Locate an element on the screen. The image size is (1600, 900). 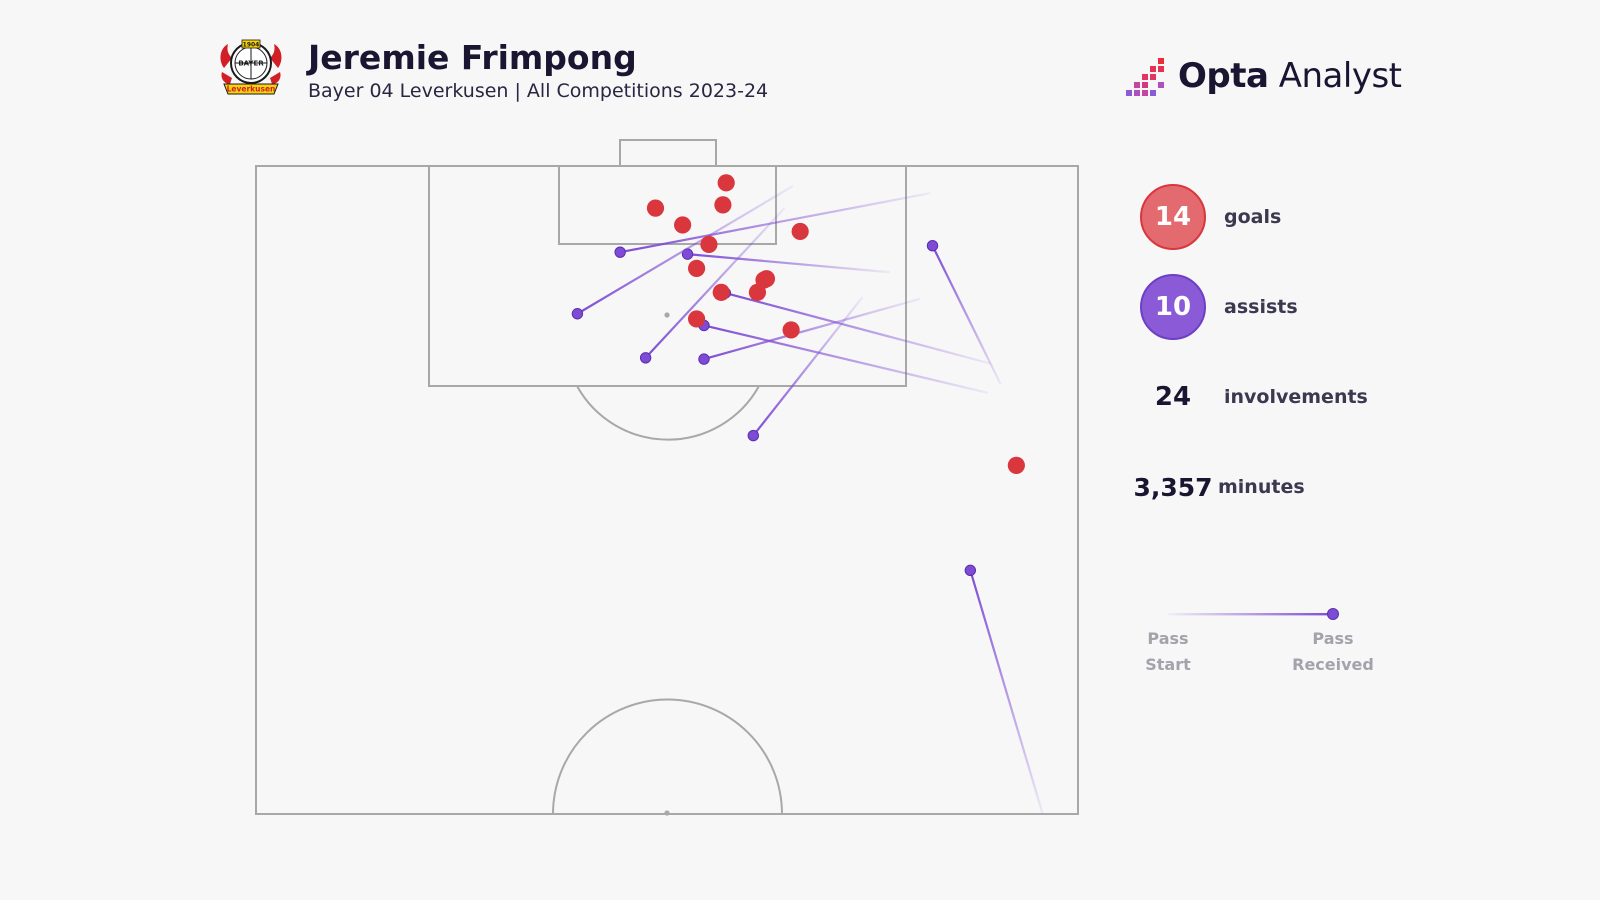
legend-pass-received-label: Pass Received is located at coordinates (1333, 651).